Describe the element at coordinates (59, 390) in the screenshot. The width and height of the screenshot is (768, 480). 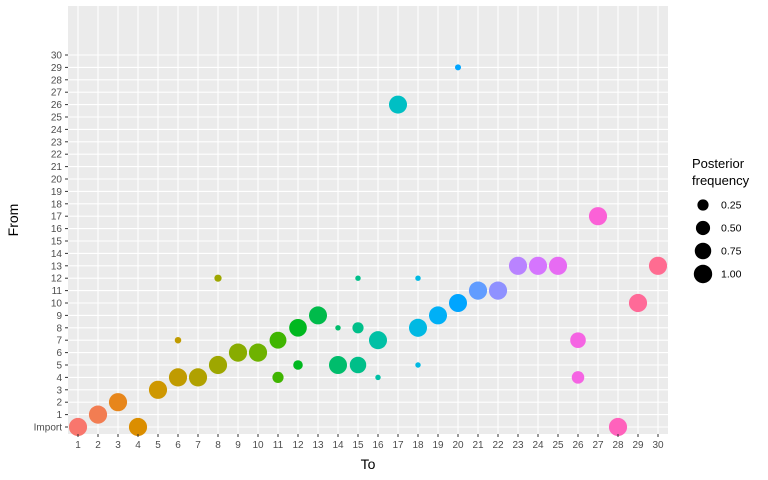
I see `y-tick-label-3: 3` at that location.